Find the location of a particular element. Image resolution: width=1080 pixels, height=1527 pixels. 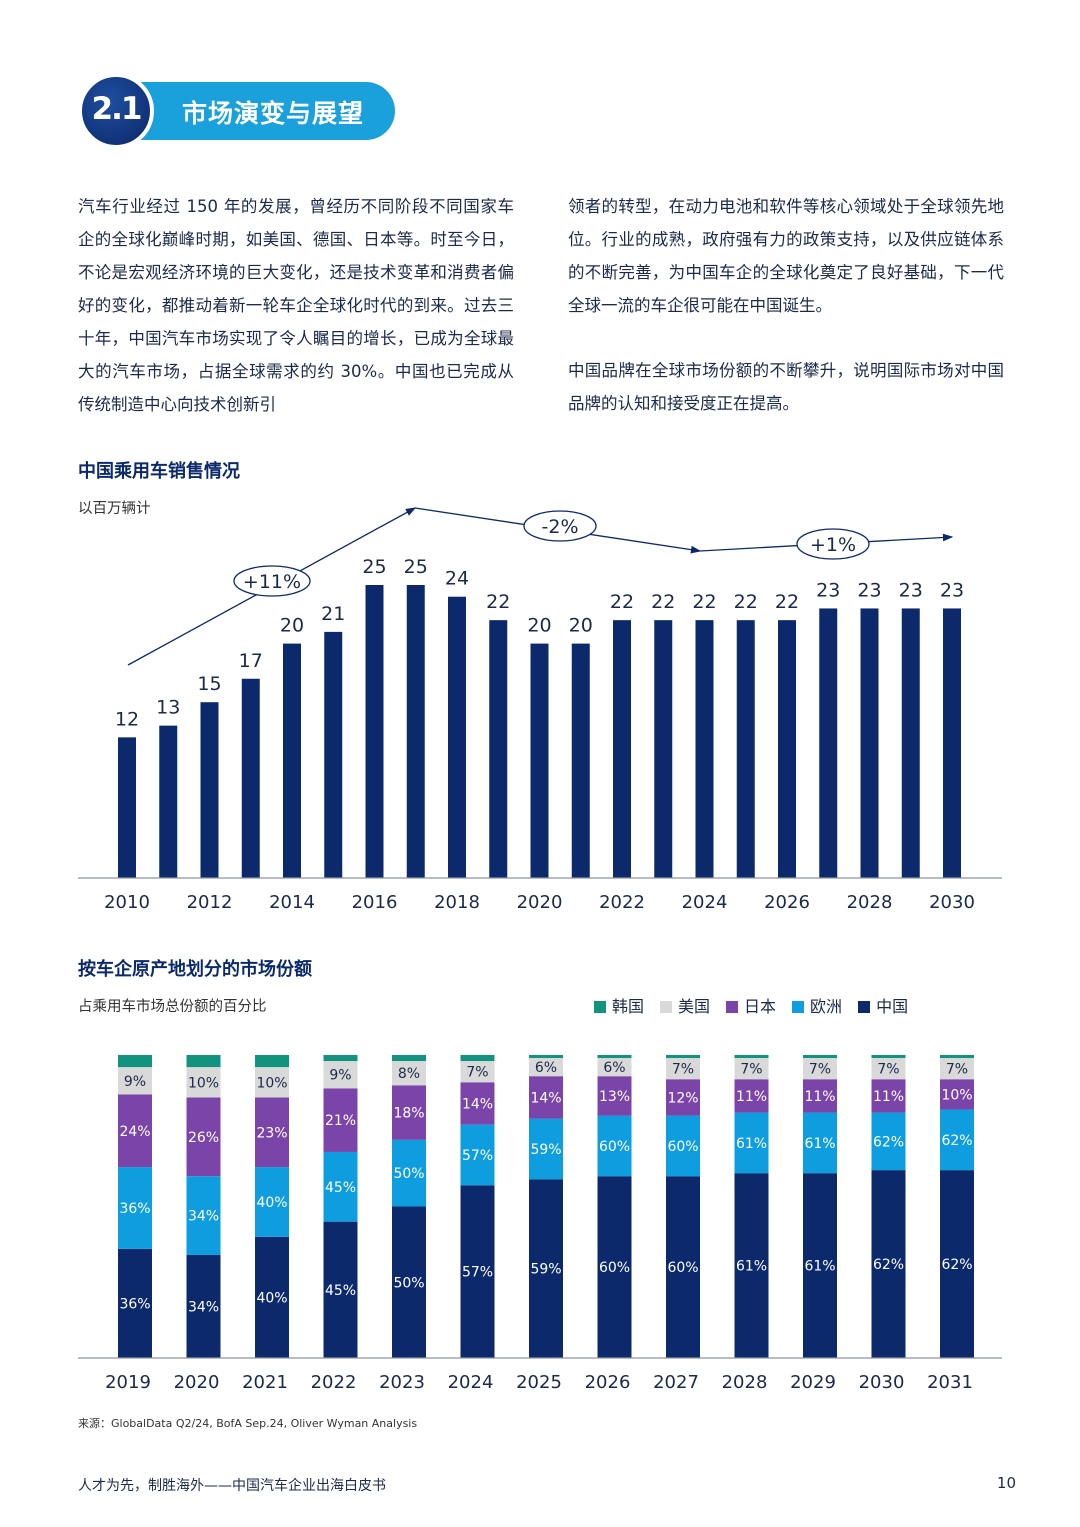

segment-label-2030-中国: 62% is located at coordinates (888, 1265).